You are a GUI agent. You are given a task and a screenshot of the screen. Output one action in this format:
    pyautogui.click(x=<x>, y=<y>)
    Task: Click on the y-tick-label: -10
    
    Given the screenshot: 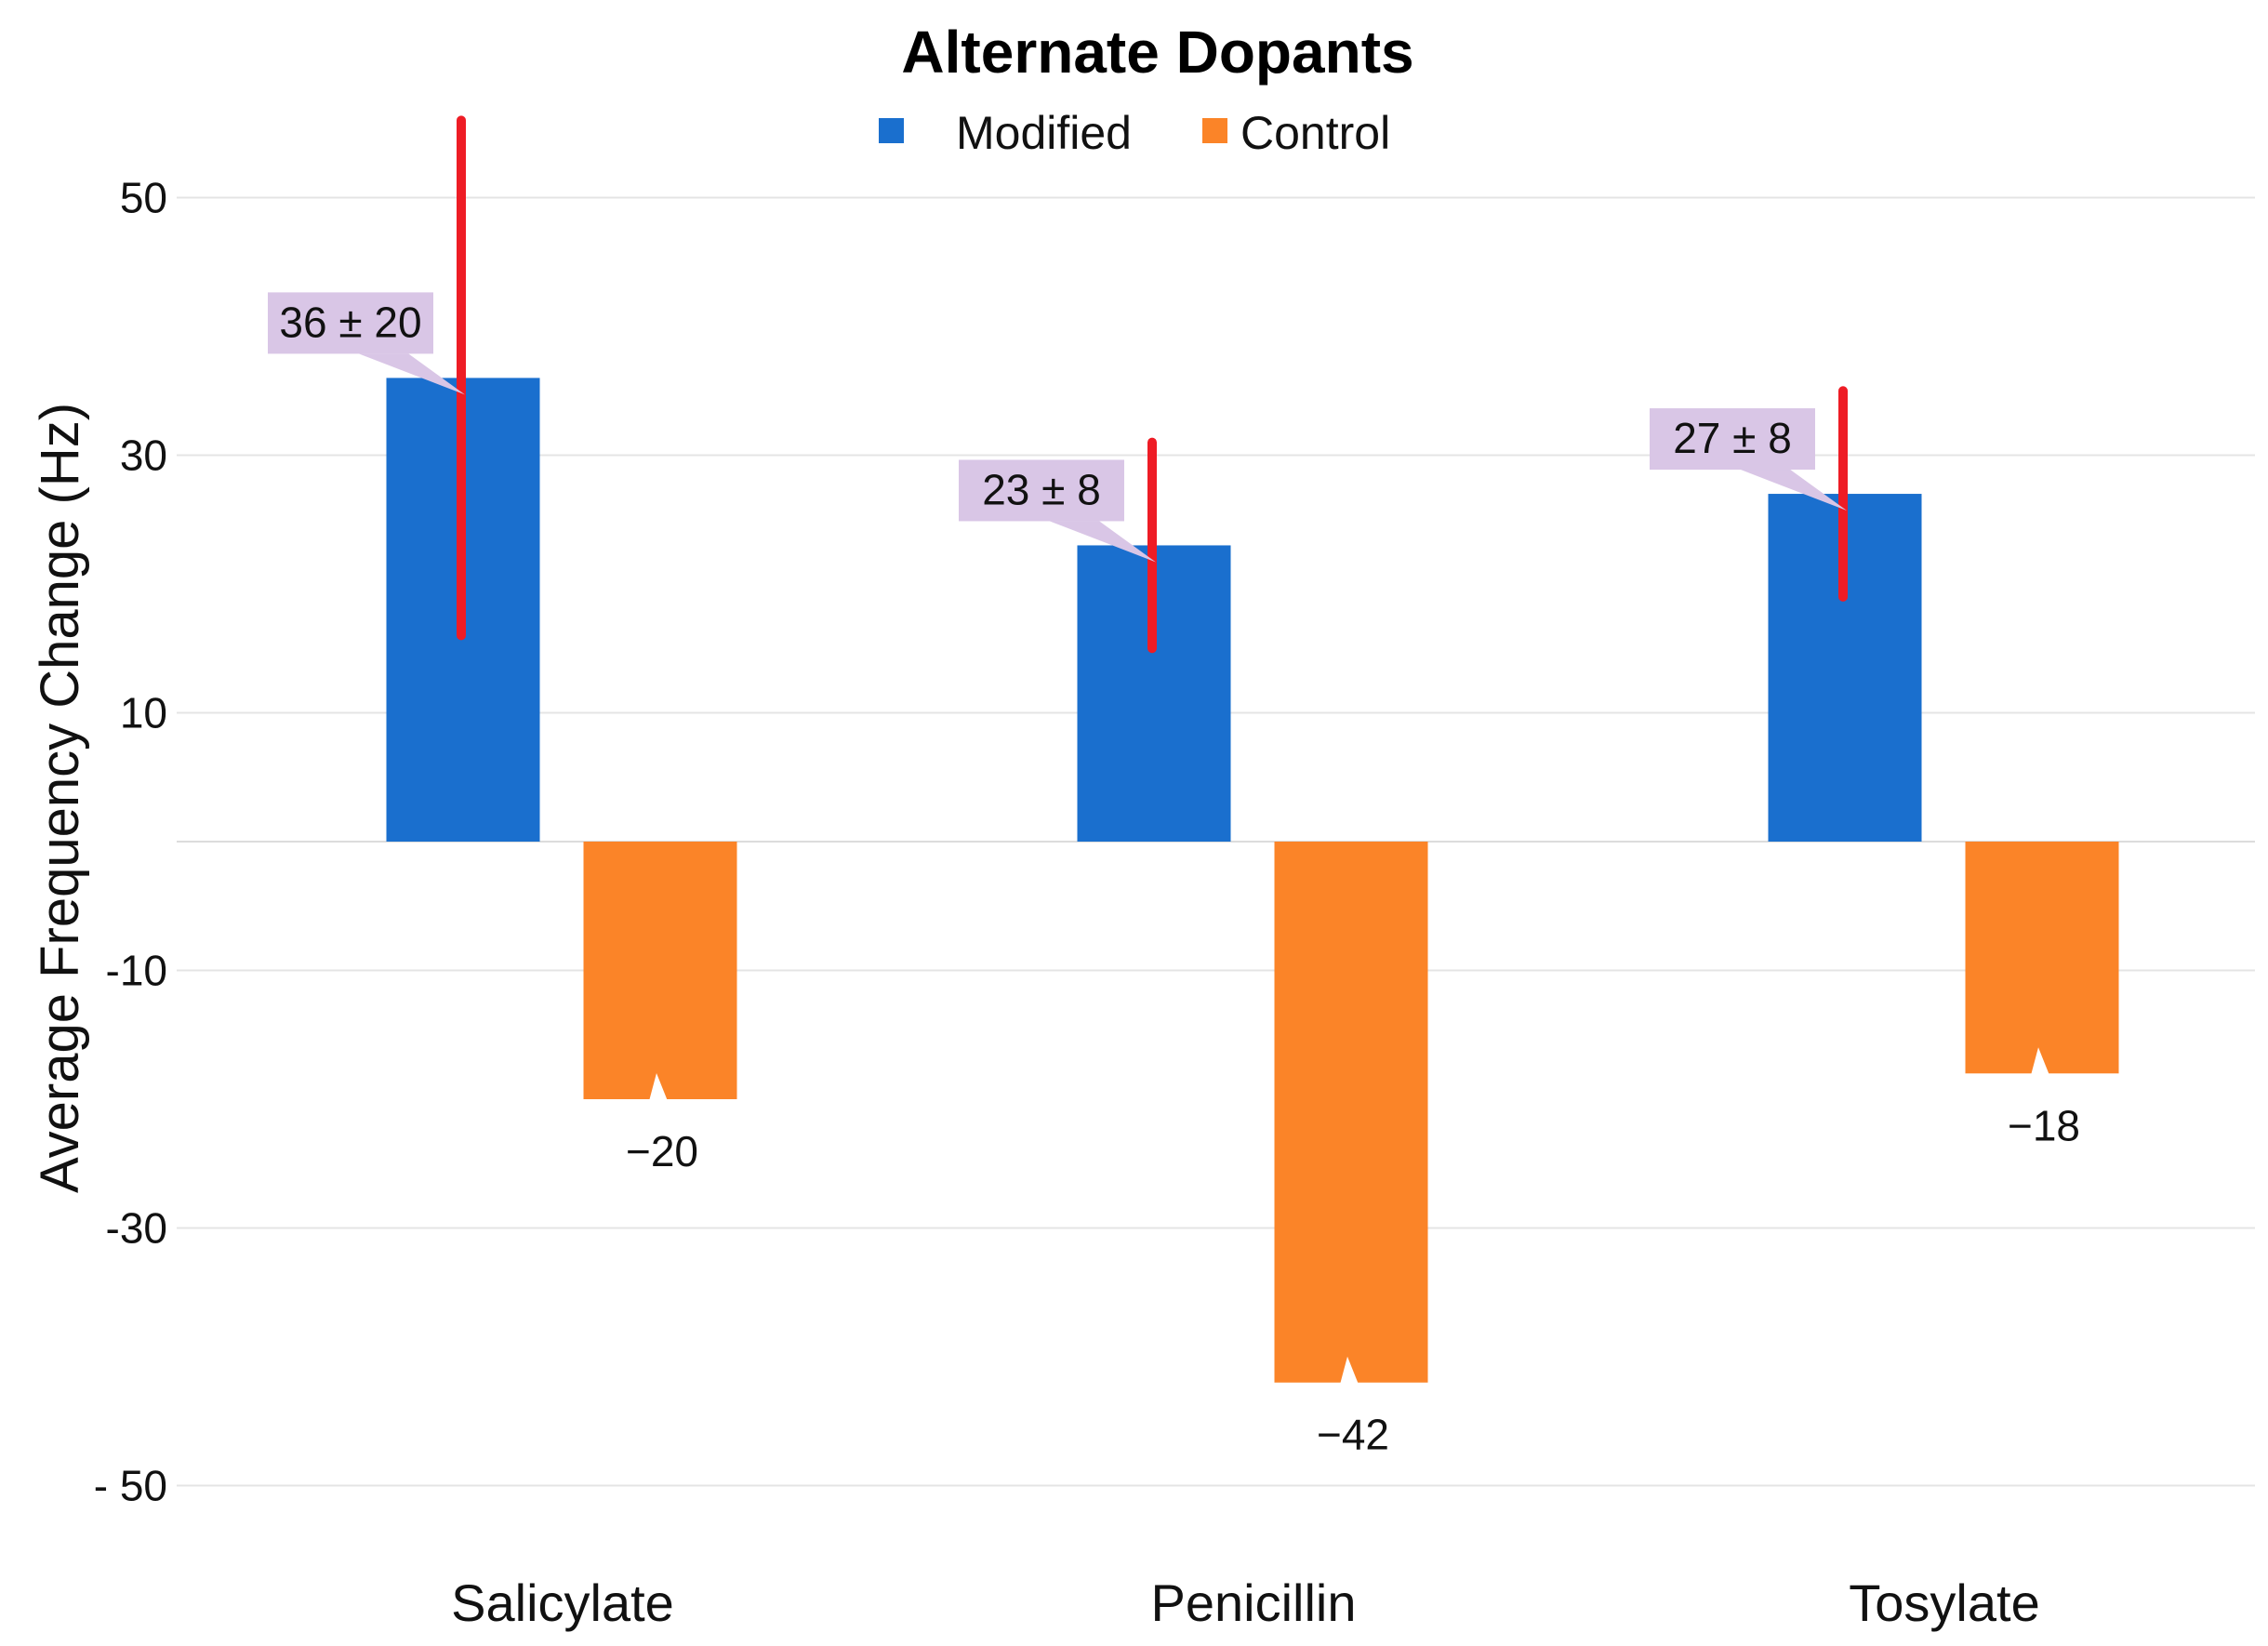 What is the action you would take?
    pyautogui.click(x=136, y=971)
    